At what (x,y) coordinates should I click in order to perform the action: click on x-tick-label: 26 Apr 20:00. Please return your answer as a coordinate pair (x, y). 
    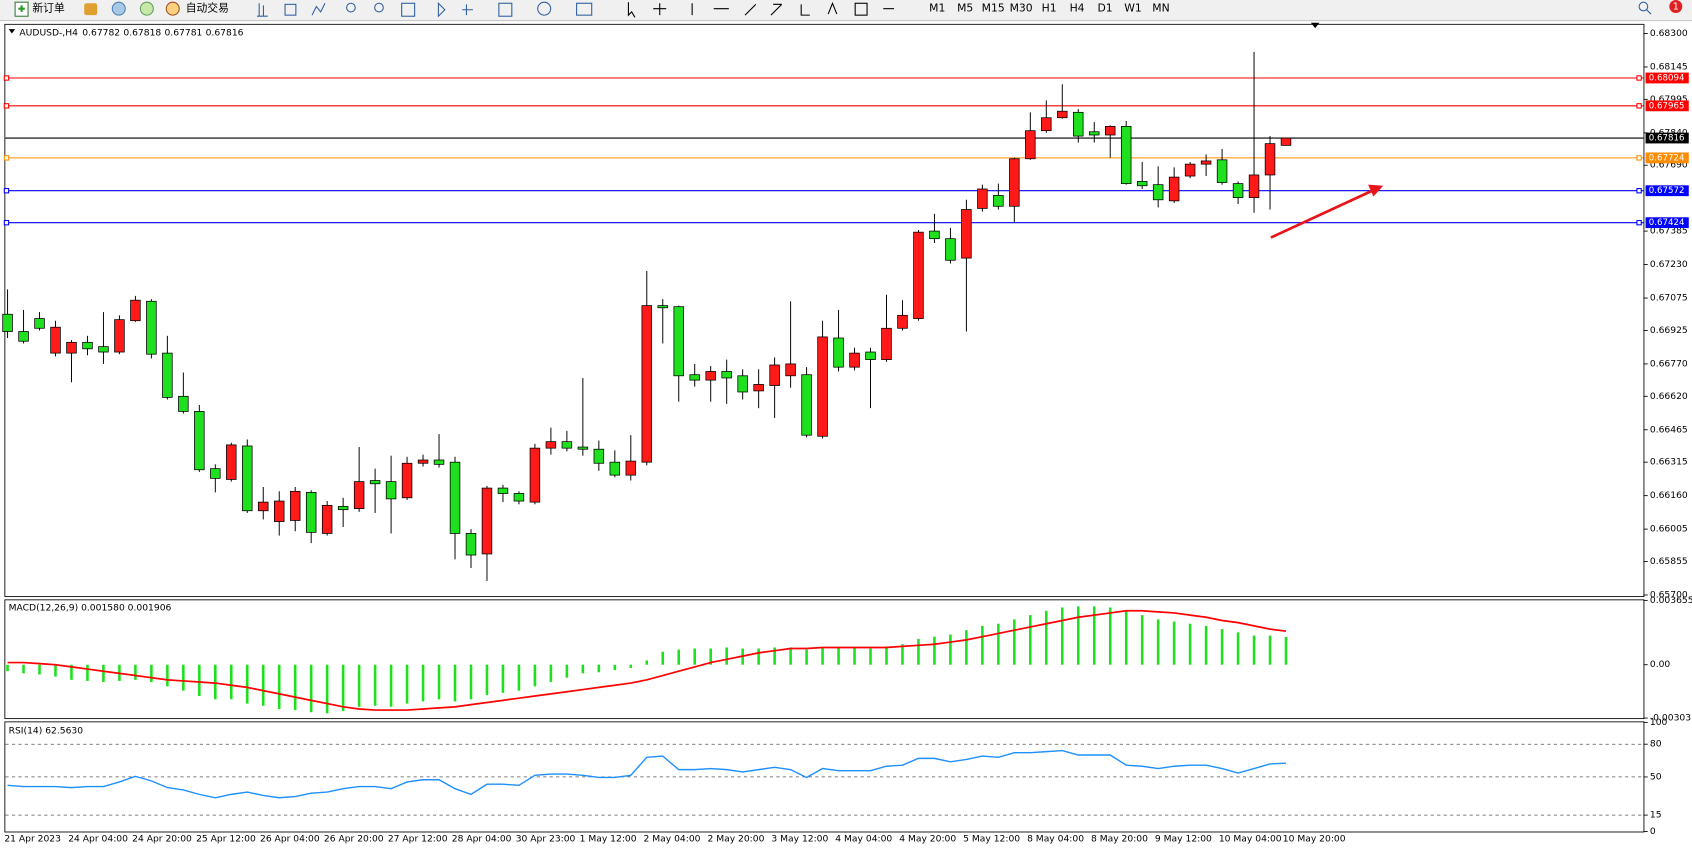
    Looking at the image, I should click on (354, 839).